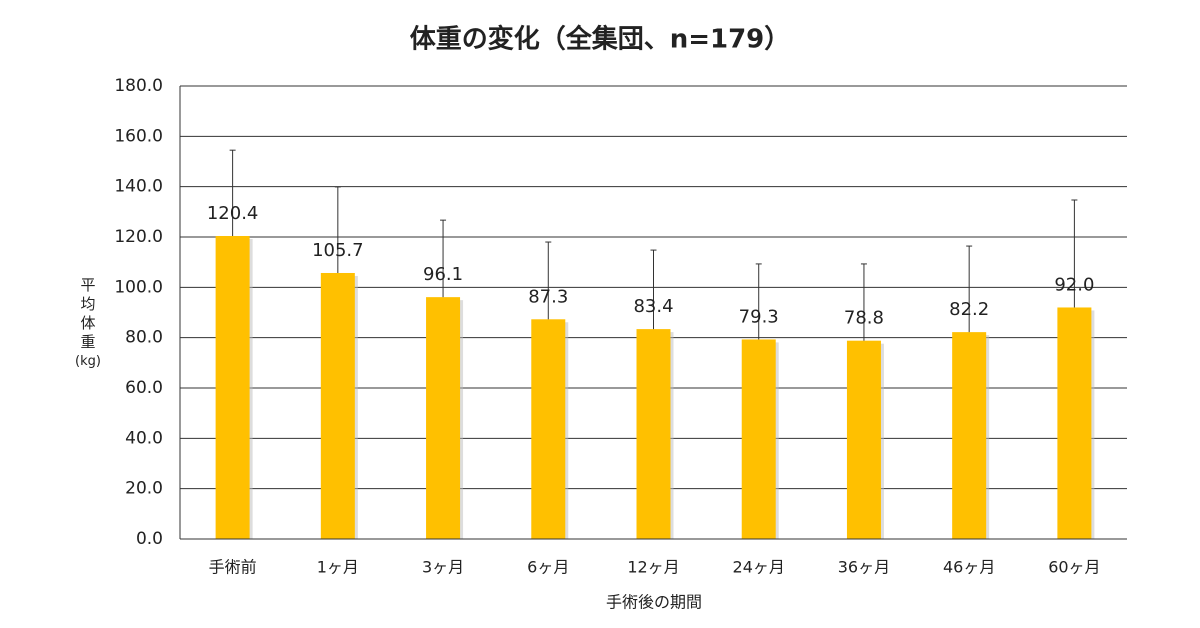  I want to click on y-tick-label: 80.0, so click(144, 338).